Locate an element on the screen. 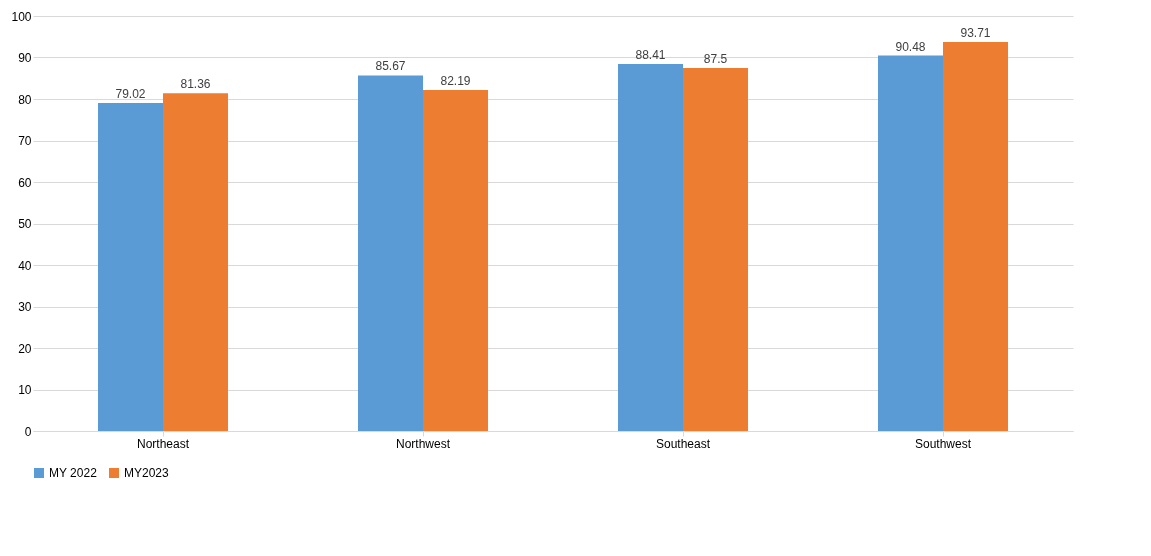 This screenshot has width=1151, height=556. y-tick-label: 70 is located at coordinates (25, 141).